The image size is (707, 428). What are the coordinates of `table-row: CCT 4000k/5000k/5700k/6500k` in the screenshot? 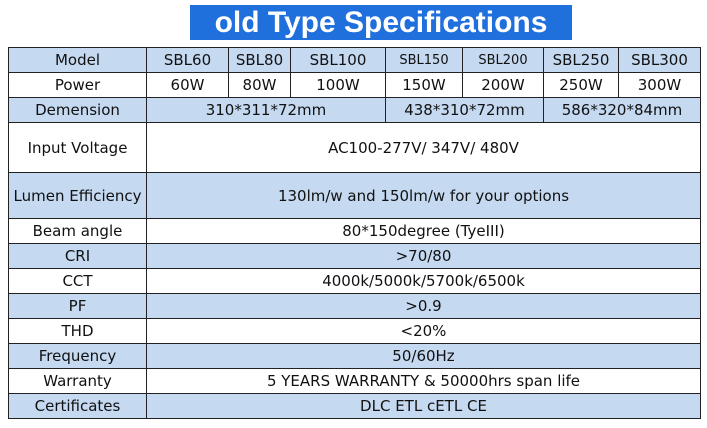 It's located at (354, 281).